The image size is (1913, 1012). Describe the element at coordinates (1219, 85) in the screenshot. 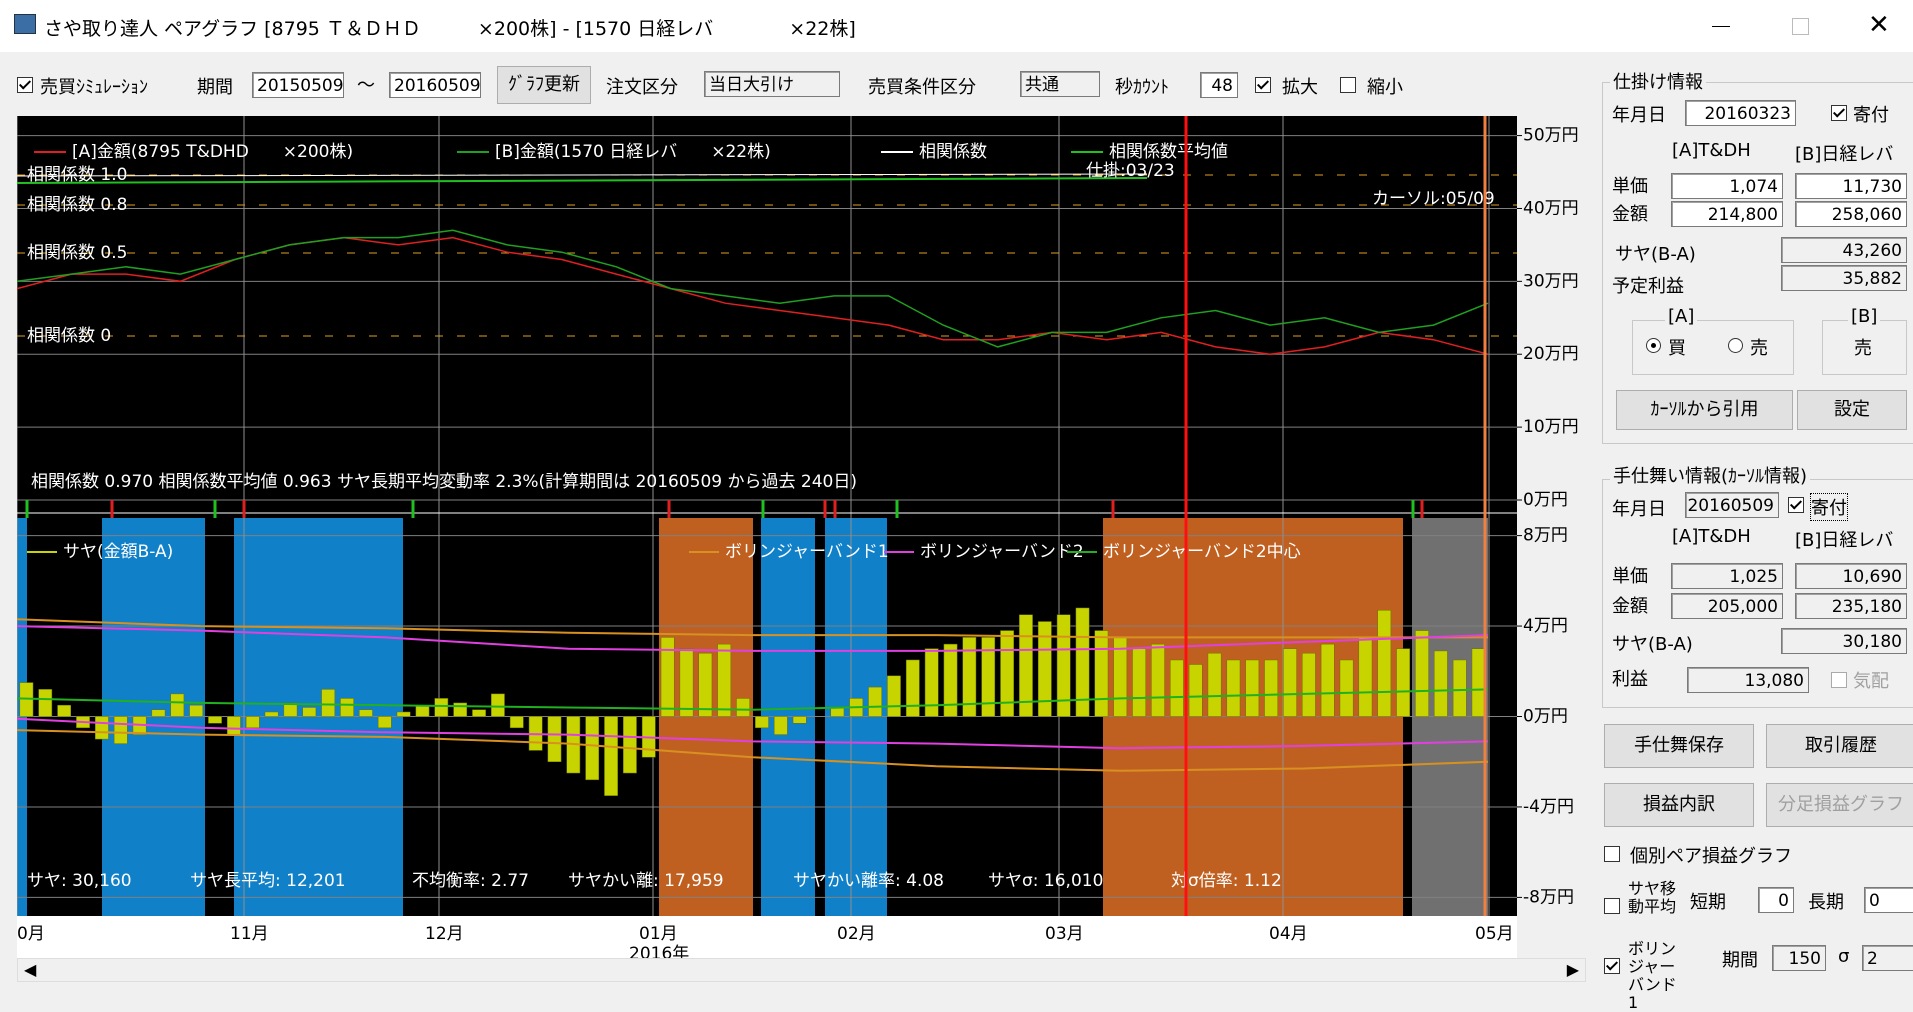

I see `seconds-input: 48` at that location.